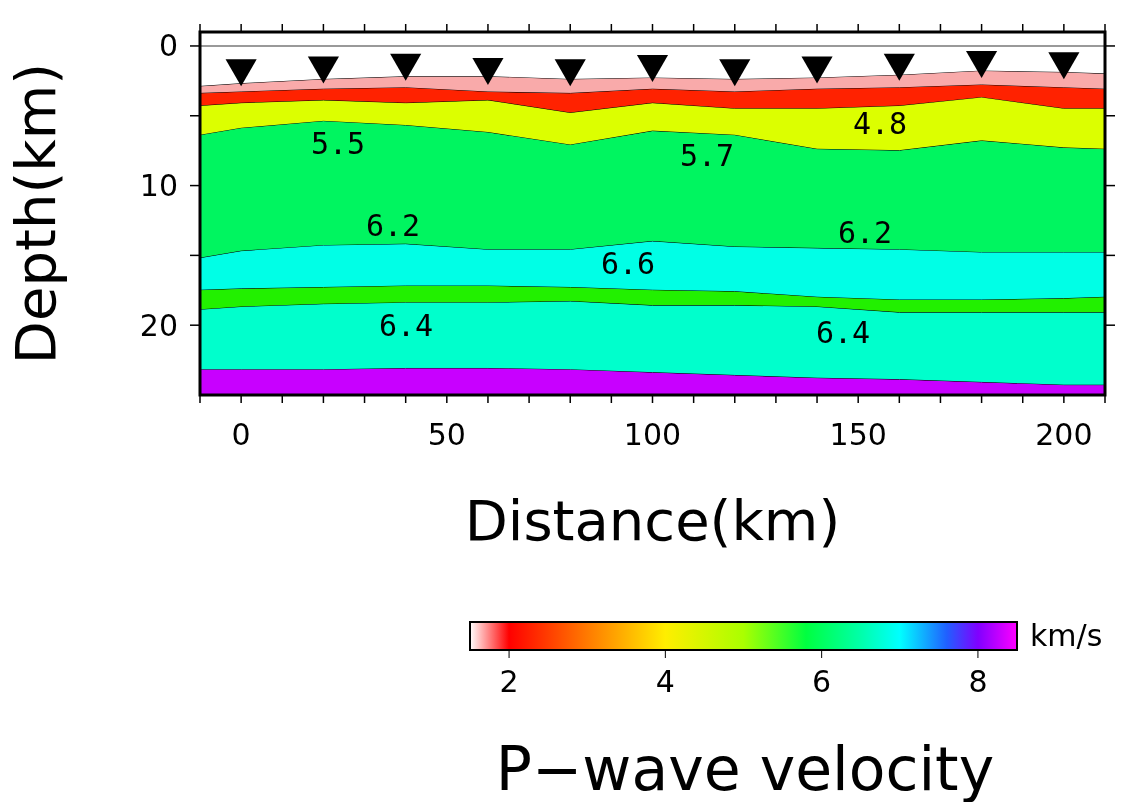 The image size is (1128, 802). I want to click on annotation: 4.8, so click(880, 123).